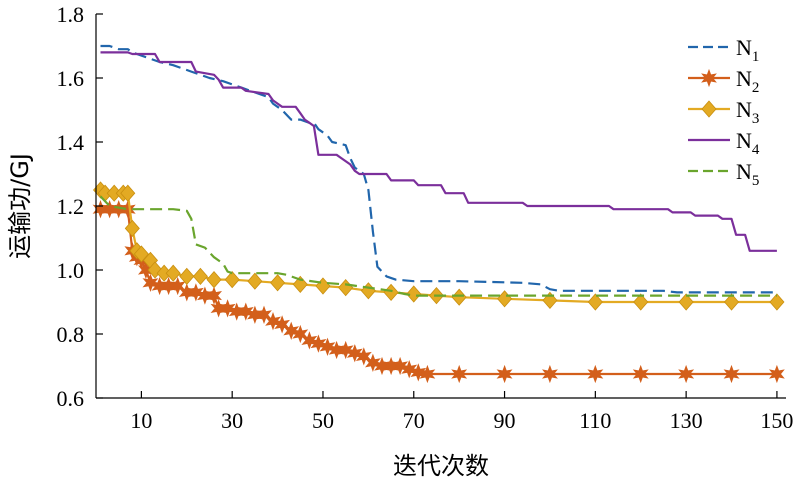 This screenshot has height=482, width=796. Describe the element at coordinates (71, 398) in the screenshot. I see `y-tick-label: 0.6` at that location.